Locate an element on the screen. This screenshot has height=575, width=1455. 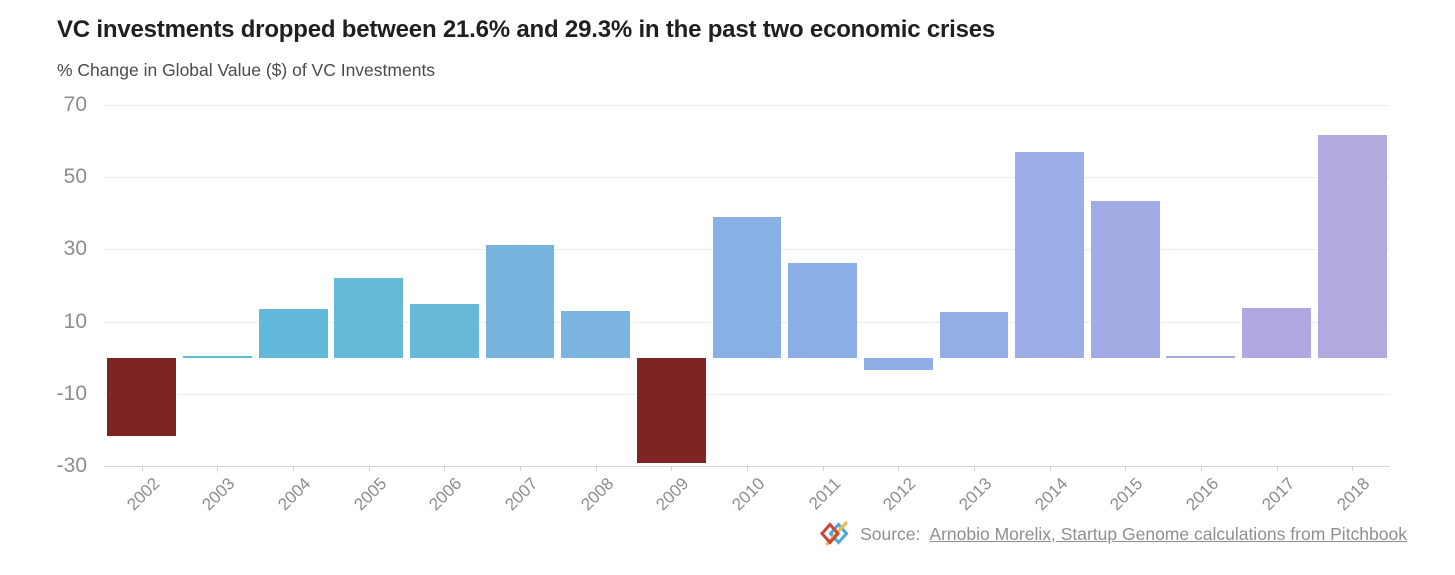
bar-2007 is located at coordinates (520, 301).